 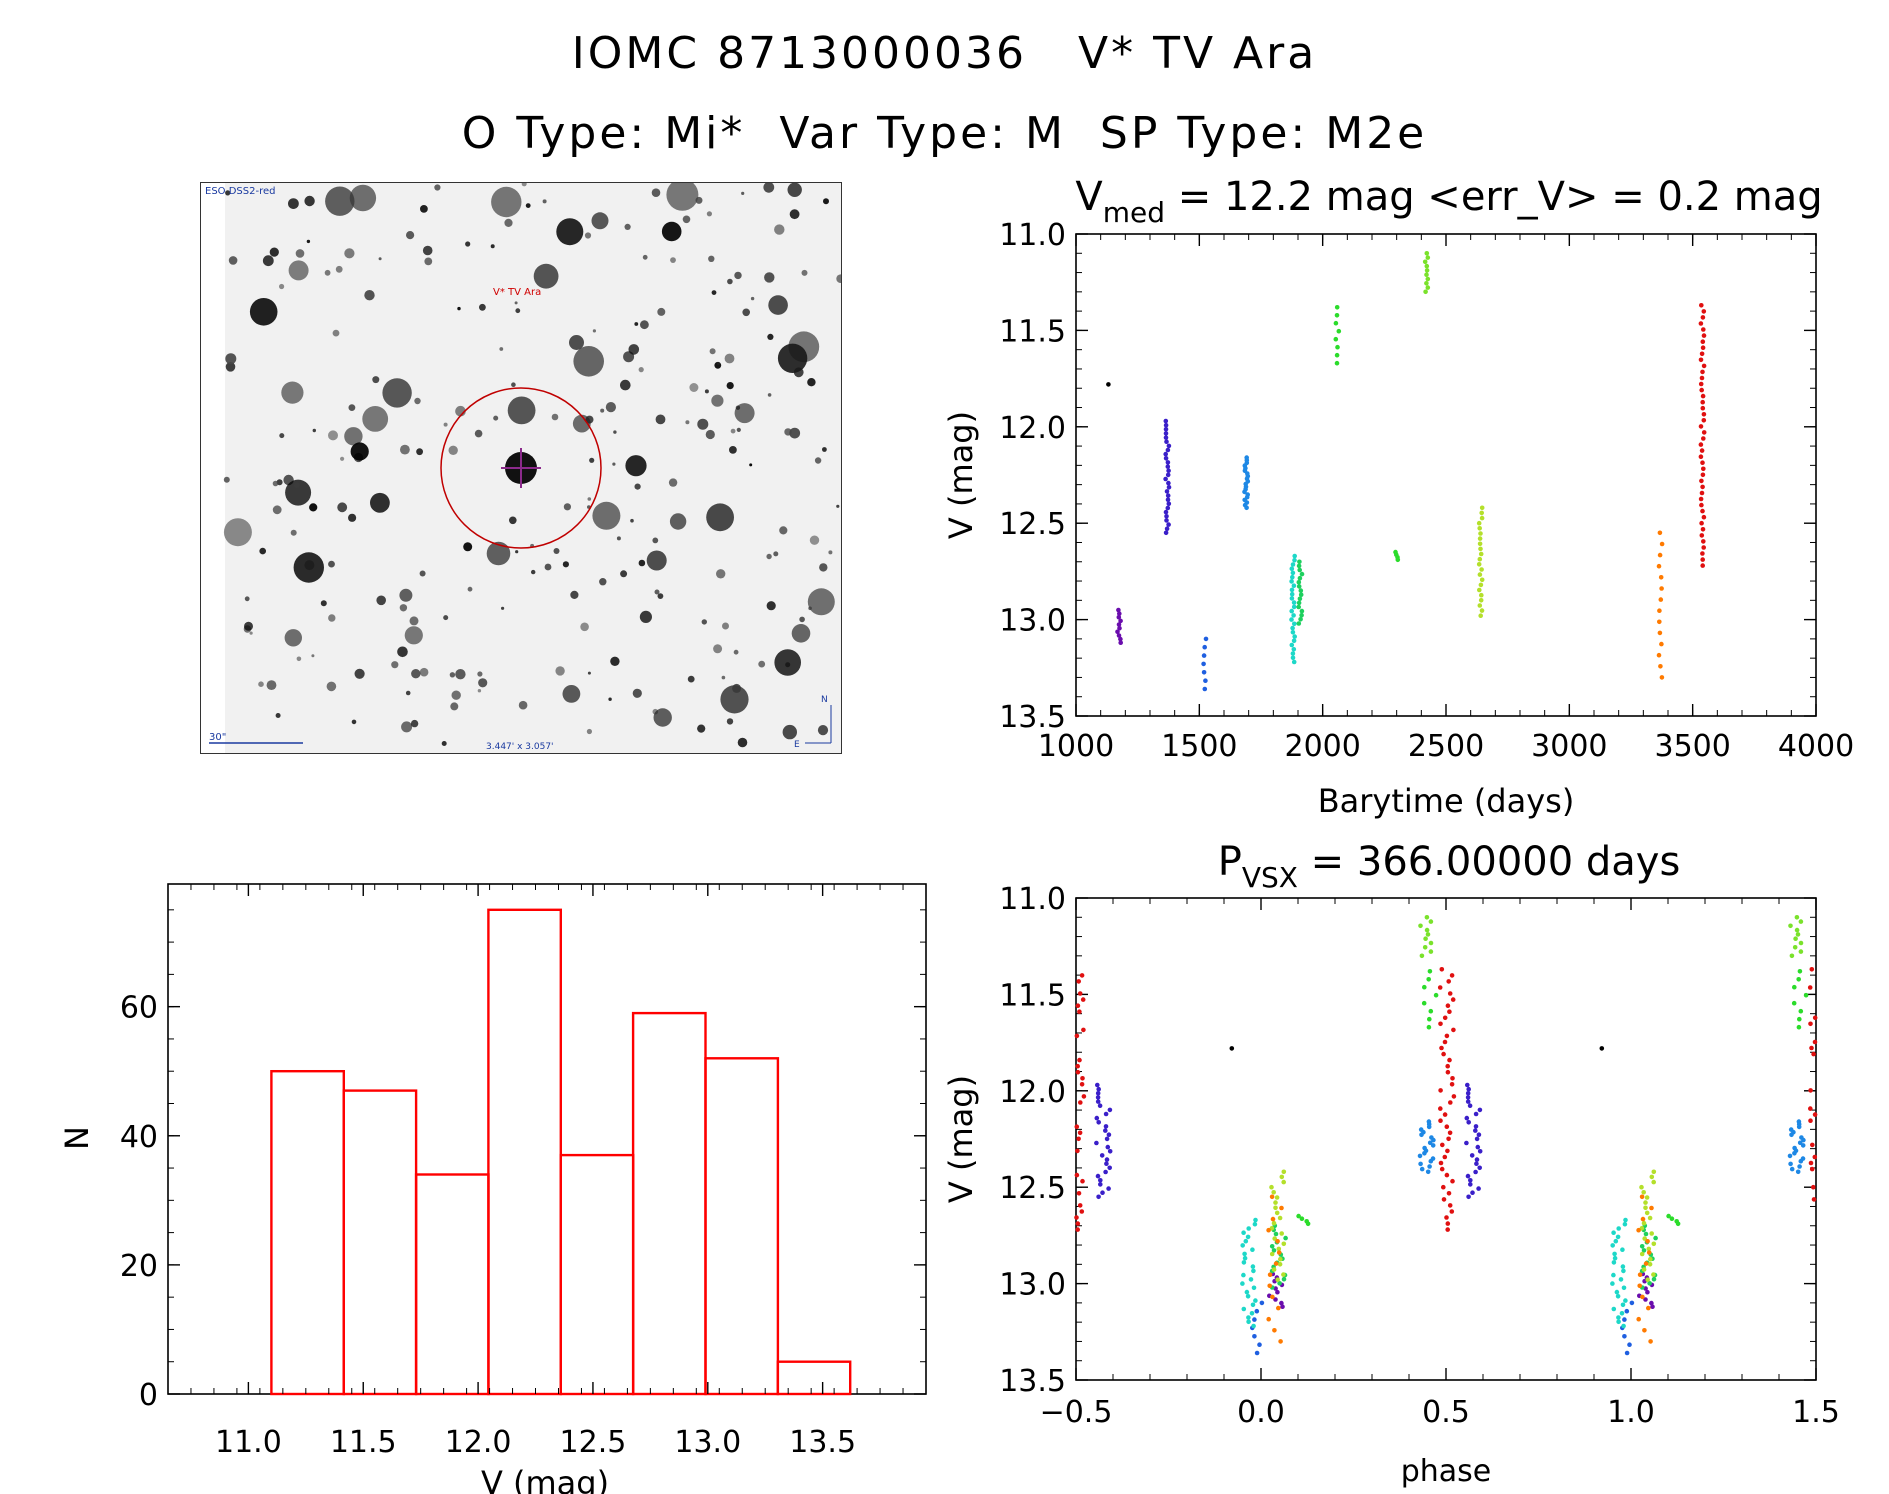 I want to click on x-tick-label: 11.5, so click(x=363, y=1442).